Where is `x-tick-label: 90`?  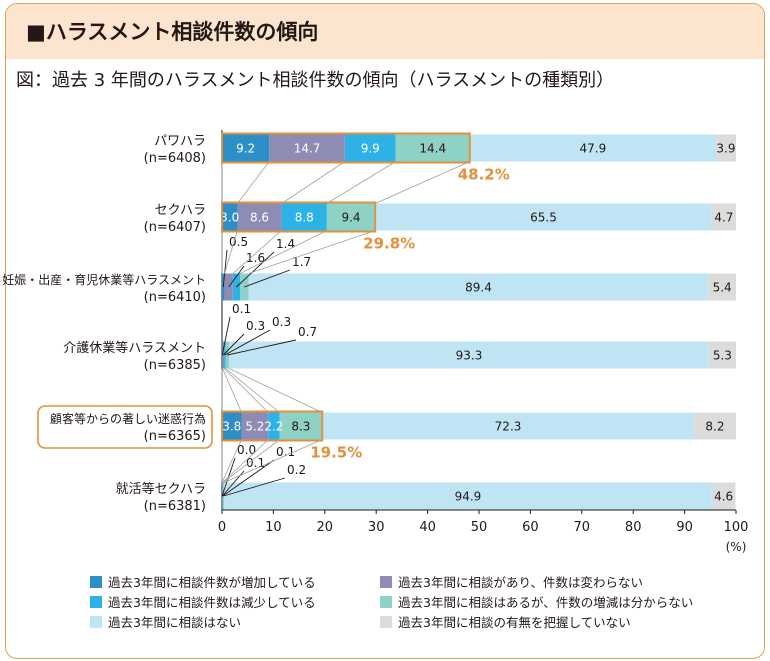
x-tick-label: 90 is located at coordinates (684, 527).